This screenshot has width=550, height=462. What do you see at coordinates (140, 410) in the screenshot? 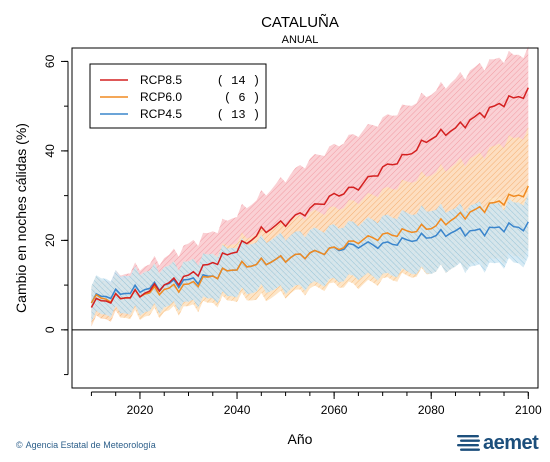
I see `x-tick-label: 2020` at bounding box center [140, 410].